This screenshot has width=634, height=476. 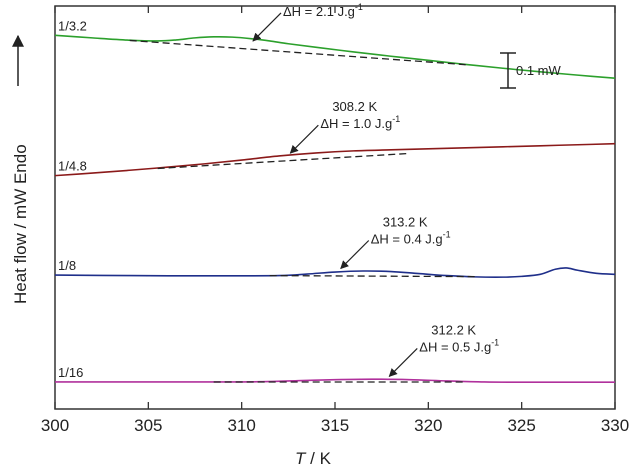 I want to click on annotation-dh-4: ΔH = 0.5 J.g-1, so click(x=459, y=345).